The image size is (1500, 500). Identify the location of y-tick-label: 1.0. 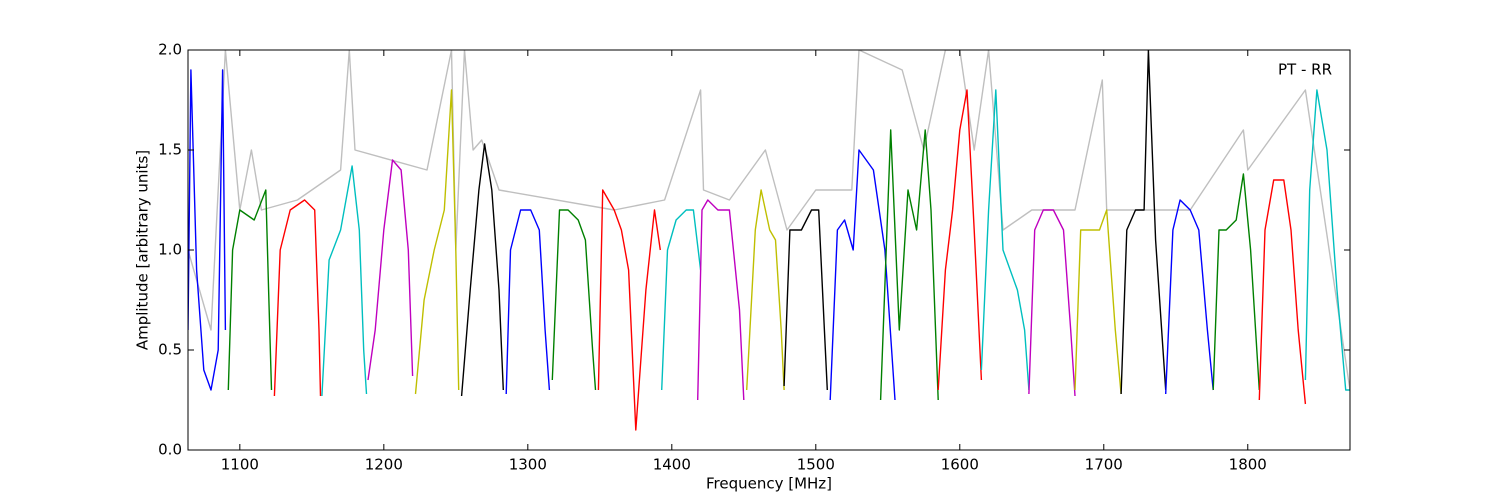
(170, 250).